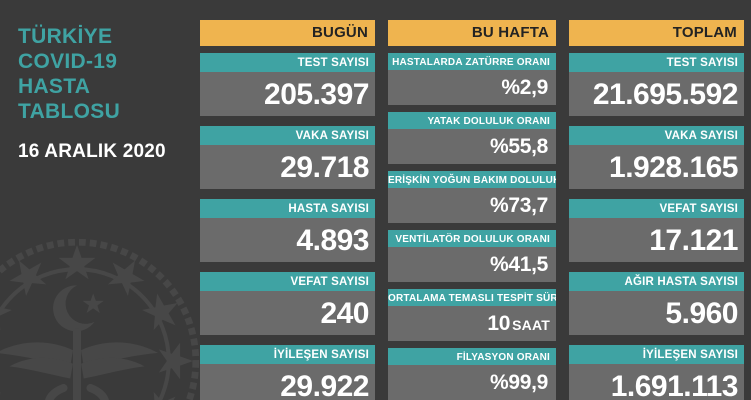 Image resolution: width=751 pixels, height=400 pixels. I want to click on stat-value-number: %55,8, so click(518, 146).